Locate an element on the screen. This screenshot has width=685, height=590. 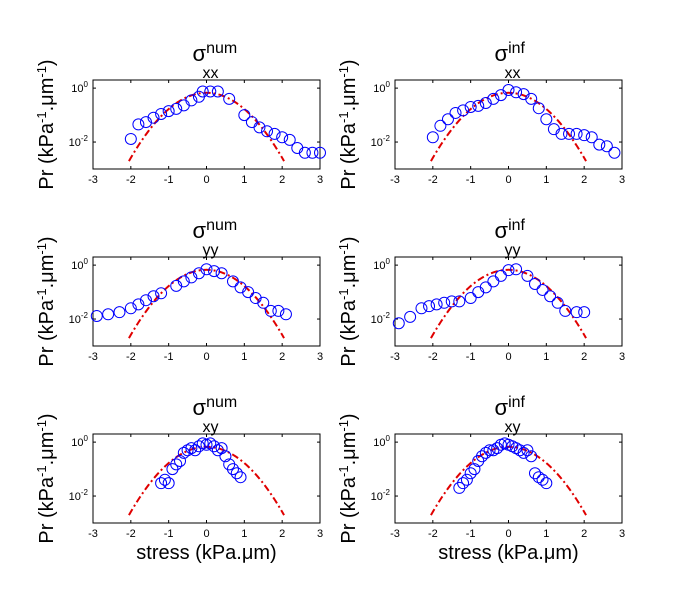
panel-title-subscript: xx is located at coordinates (211, 73).